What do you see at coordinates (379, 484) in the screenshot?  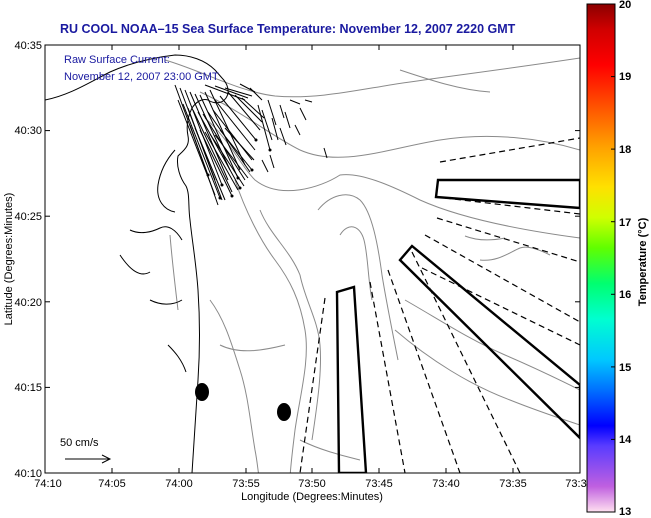 I see `x-tick-label: 73:45` at bounding box center [379, 484].